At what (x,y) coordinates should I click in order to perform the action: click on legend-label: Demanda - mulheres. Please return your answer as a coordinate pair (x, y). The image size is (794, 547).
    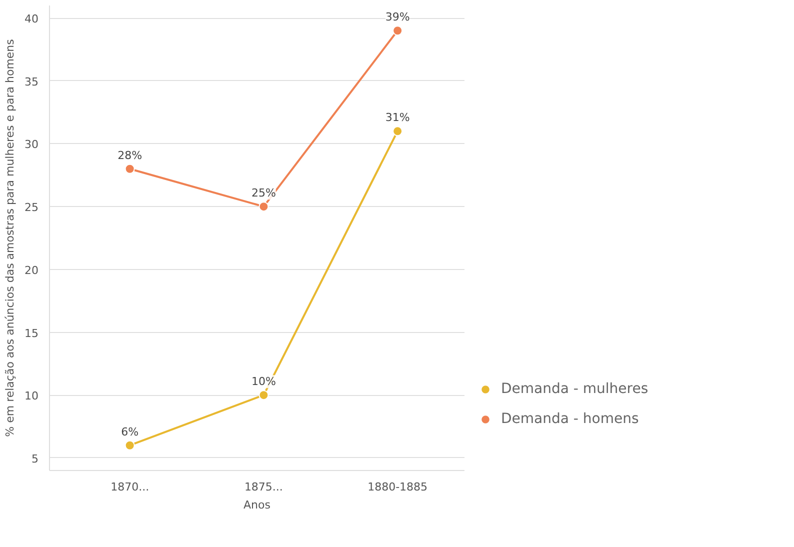
    Looking at the image, I should click on (574, 389).